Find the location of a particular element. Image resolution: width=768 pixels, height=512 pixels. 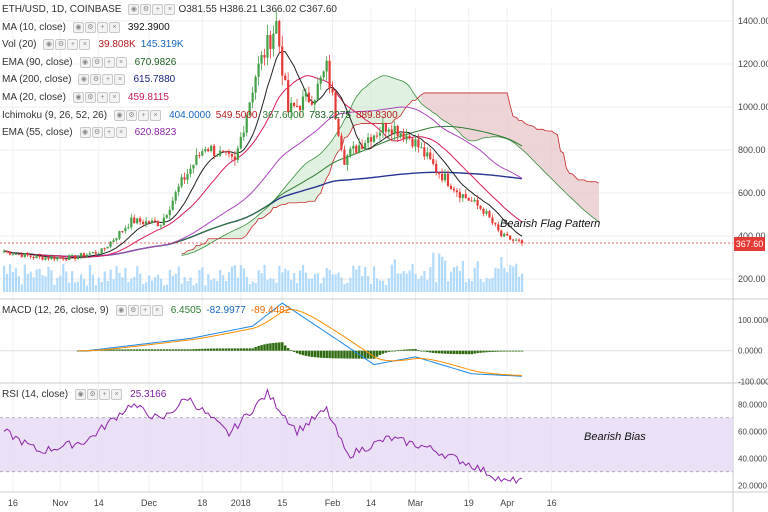

indicator-value: 459.8115 is located at coordinates (148, 97).